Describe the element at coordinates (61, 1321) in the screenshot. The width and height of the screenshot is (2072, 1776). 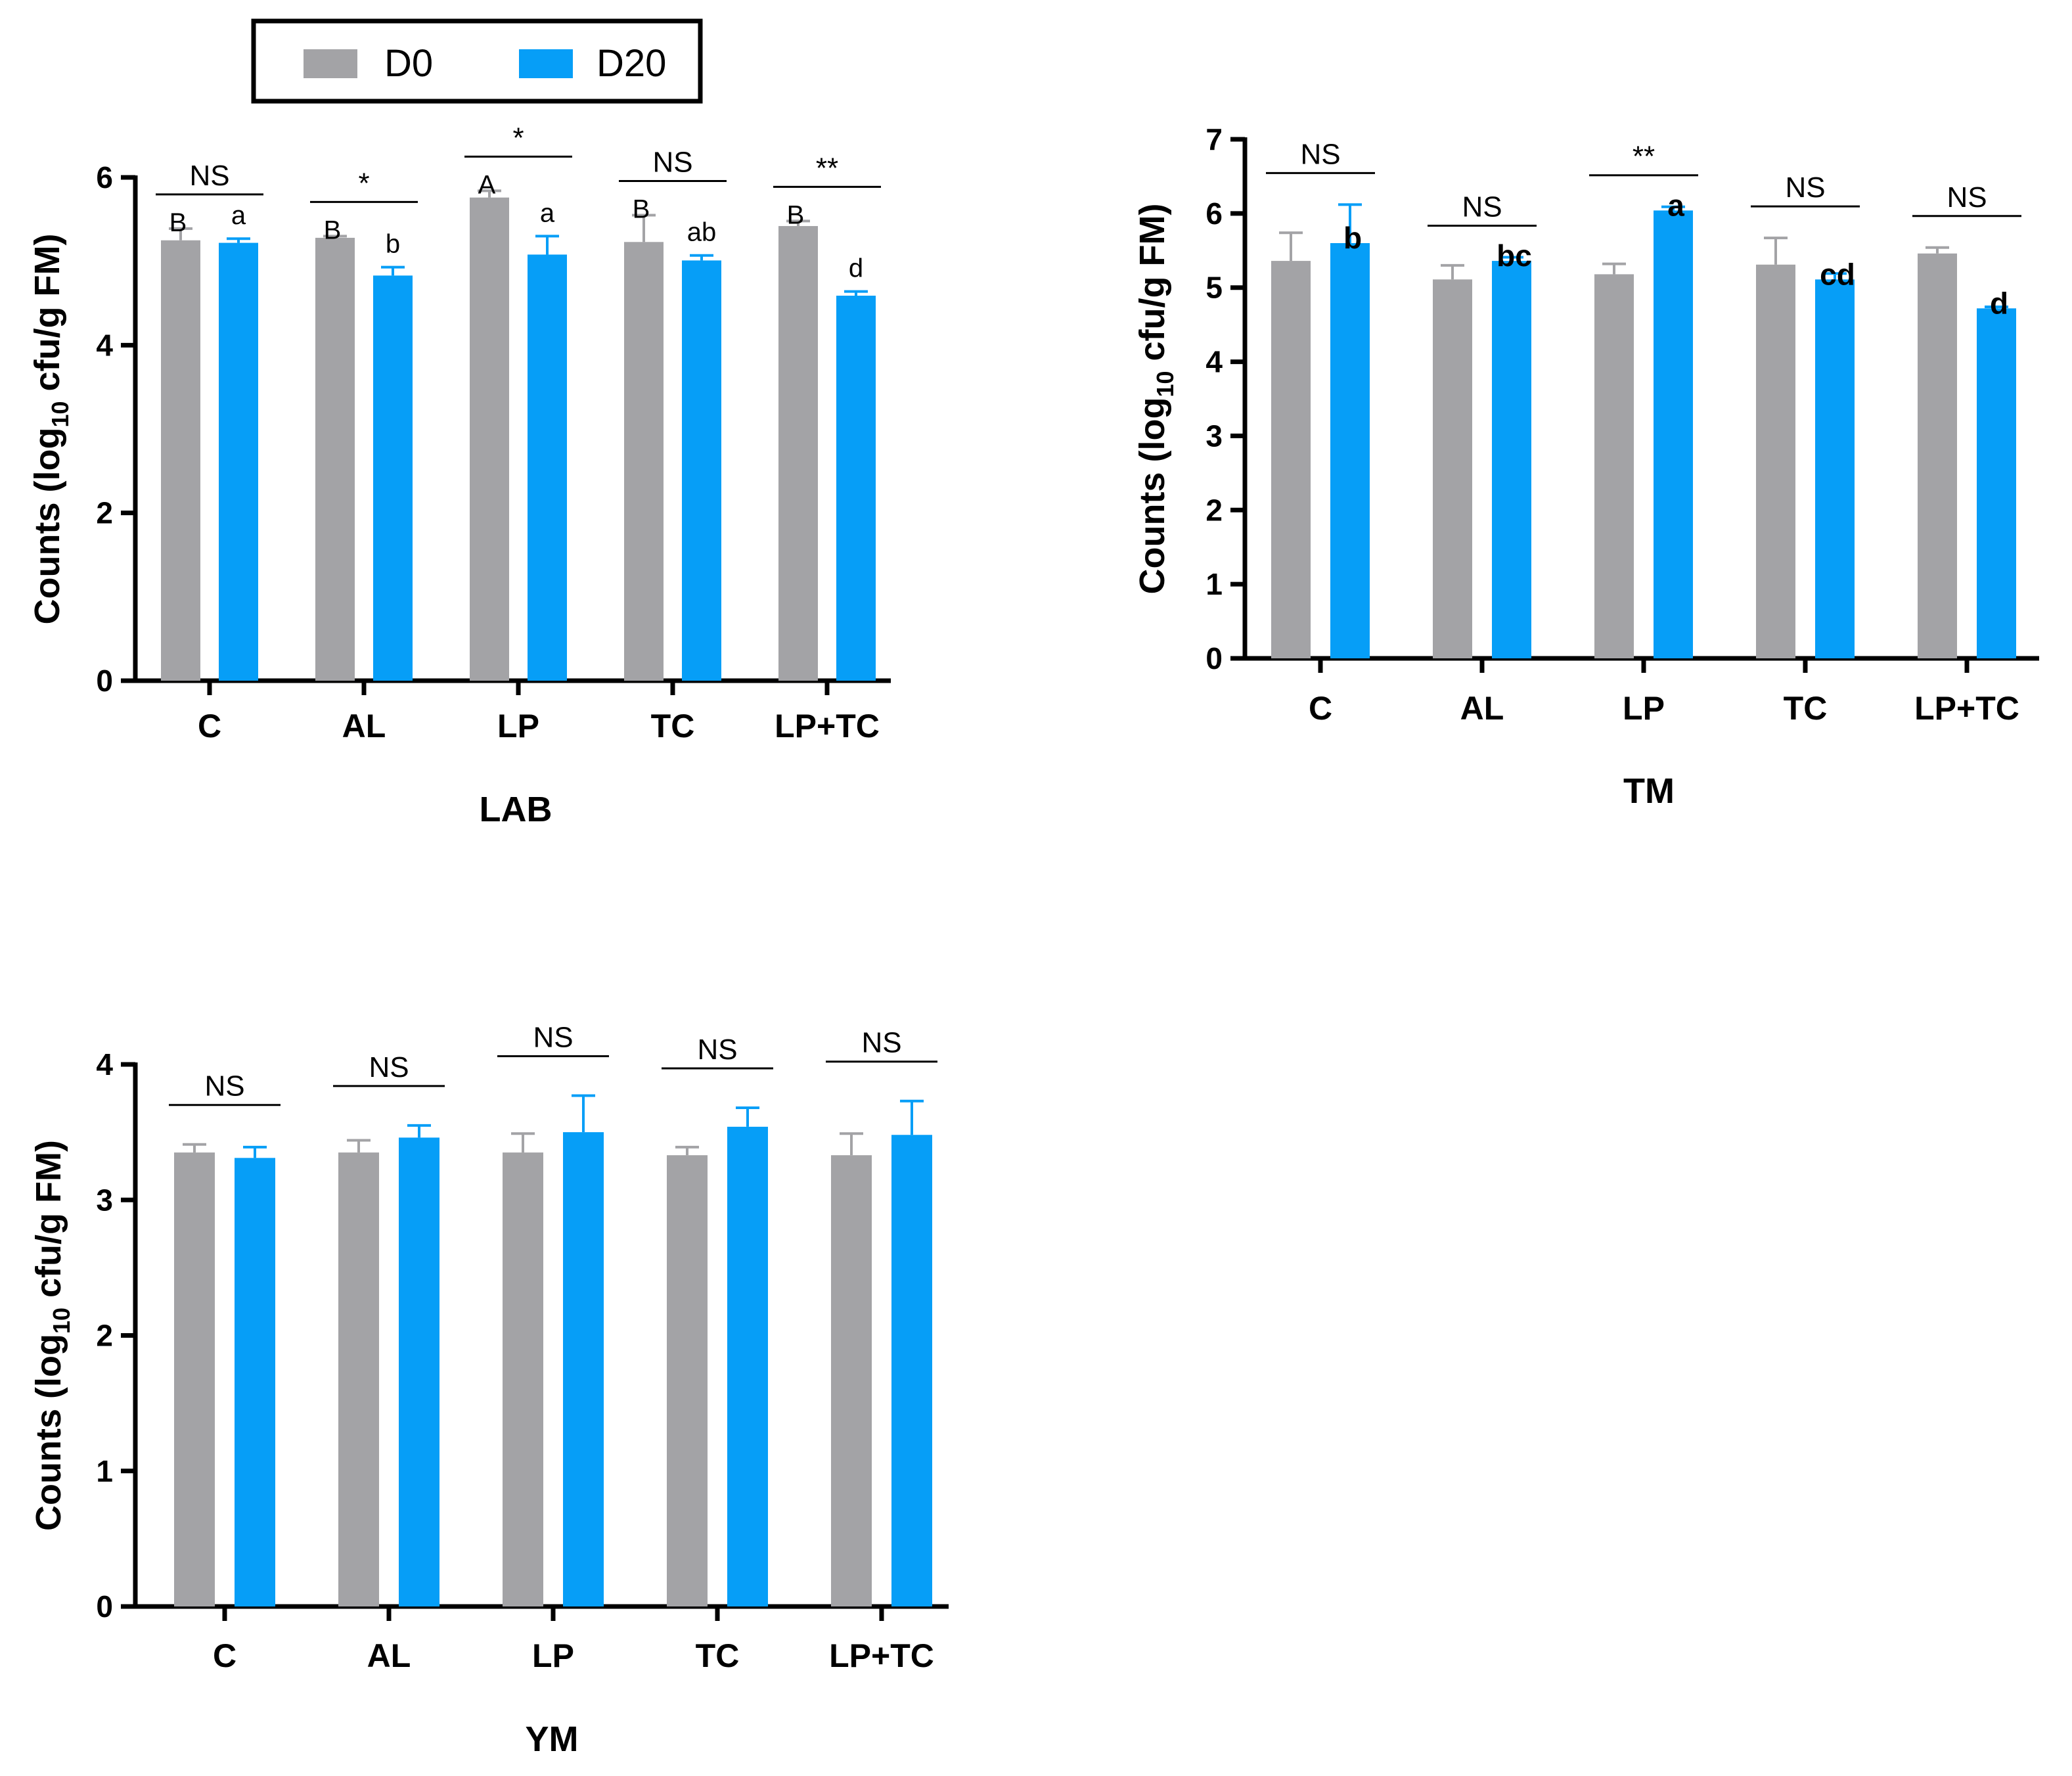
I see `ym-y-axis-label-sub: 10` at that location.